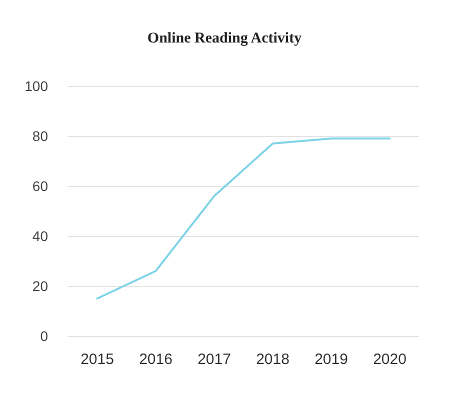 The image size is (449, 404). Describe the element at coordinates (44, 336) in the screenshot. I see `y-tick-label: 0` at that location.